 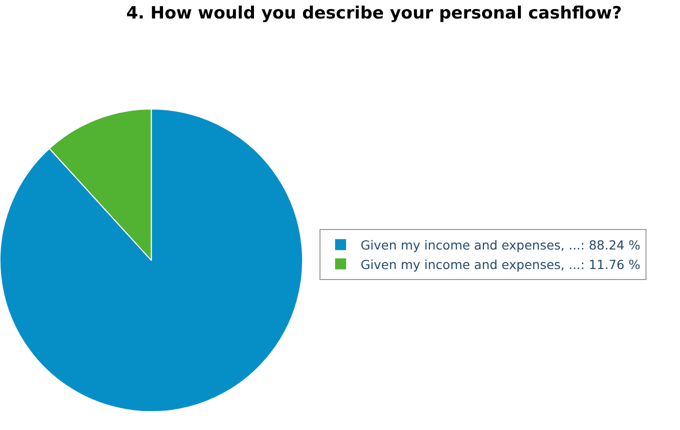 What do you see at coordinates (374, 13) in the screenshot?
I see `chart-title: 4. How would you describe your personal cashflow?` at bounding box center [374, 13].